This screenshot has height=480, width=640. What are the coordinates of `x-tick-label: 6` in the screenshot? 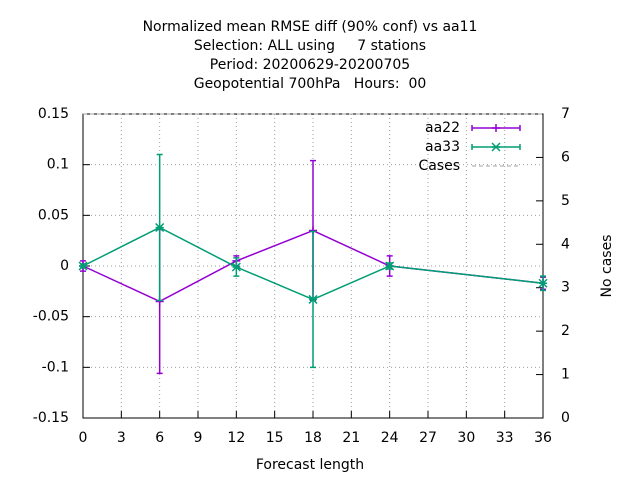 It's located at (159, 438).